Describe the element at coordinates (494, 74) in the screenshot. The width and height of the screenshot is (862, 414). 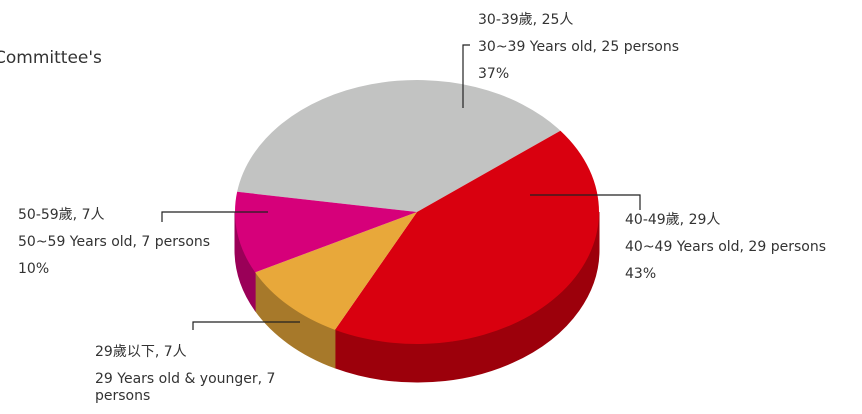
I see `slice-percent: 37%` at that location.